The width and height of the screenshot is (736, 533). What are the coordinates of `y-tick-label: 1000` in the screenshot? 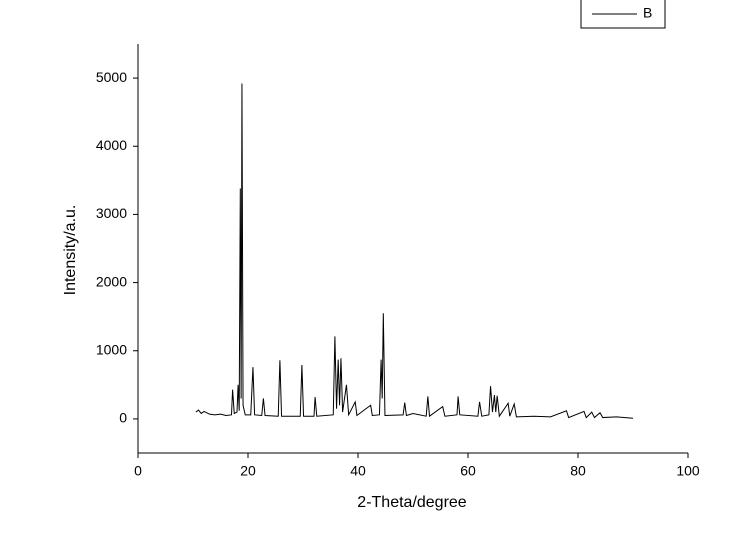 It's located at (111, 349).